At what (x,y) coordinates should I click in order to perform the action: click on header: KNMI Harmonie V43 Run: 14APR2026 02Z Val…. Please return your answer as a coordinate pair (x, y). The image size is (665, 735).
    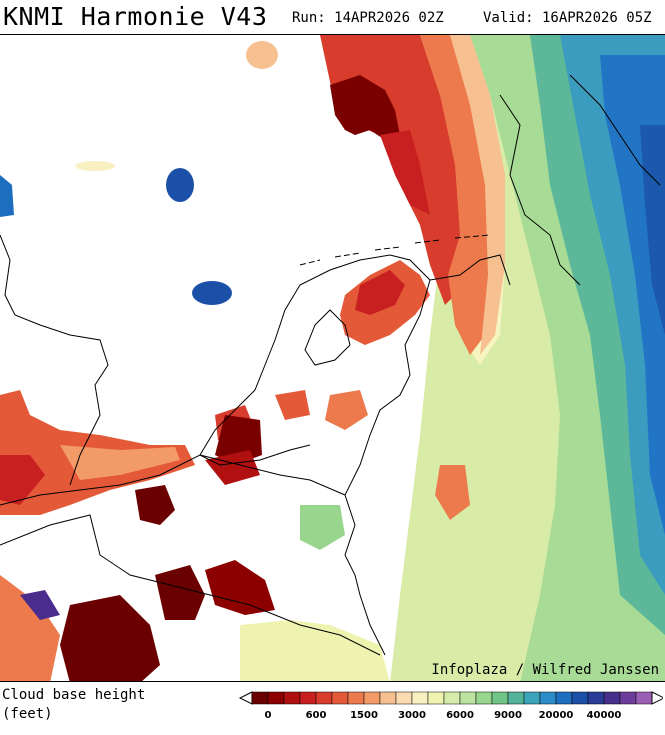
    Looking at the image, I should click on (332, 17).